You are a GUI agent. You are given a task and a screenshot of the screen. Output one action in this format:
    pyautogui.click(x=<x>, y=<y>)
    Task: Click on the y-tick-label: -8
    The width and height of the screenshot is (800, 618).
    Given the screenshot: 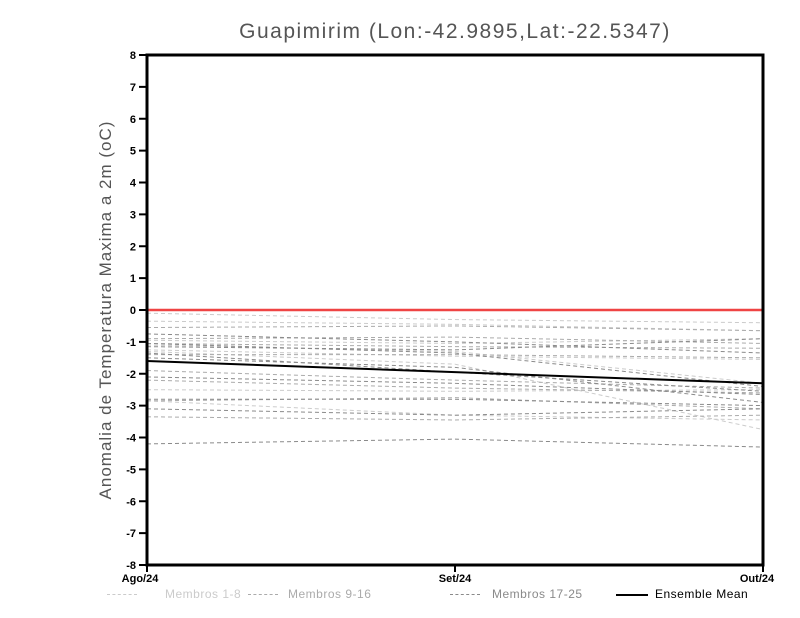 What is the action you would take?
    pyautogui.click(x=131, y=566)
    